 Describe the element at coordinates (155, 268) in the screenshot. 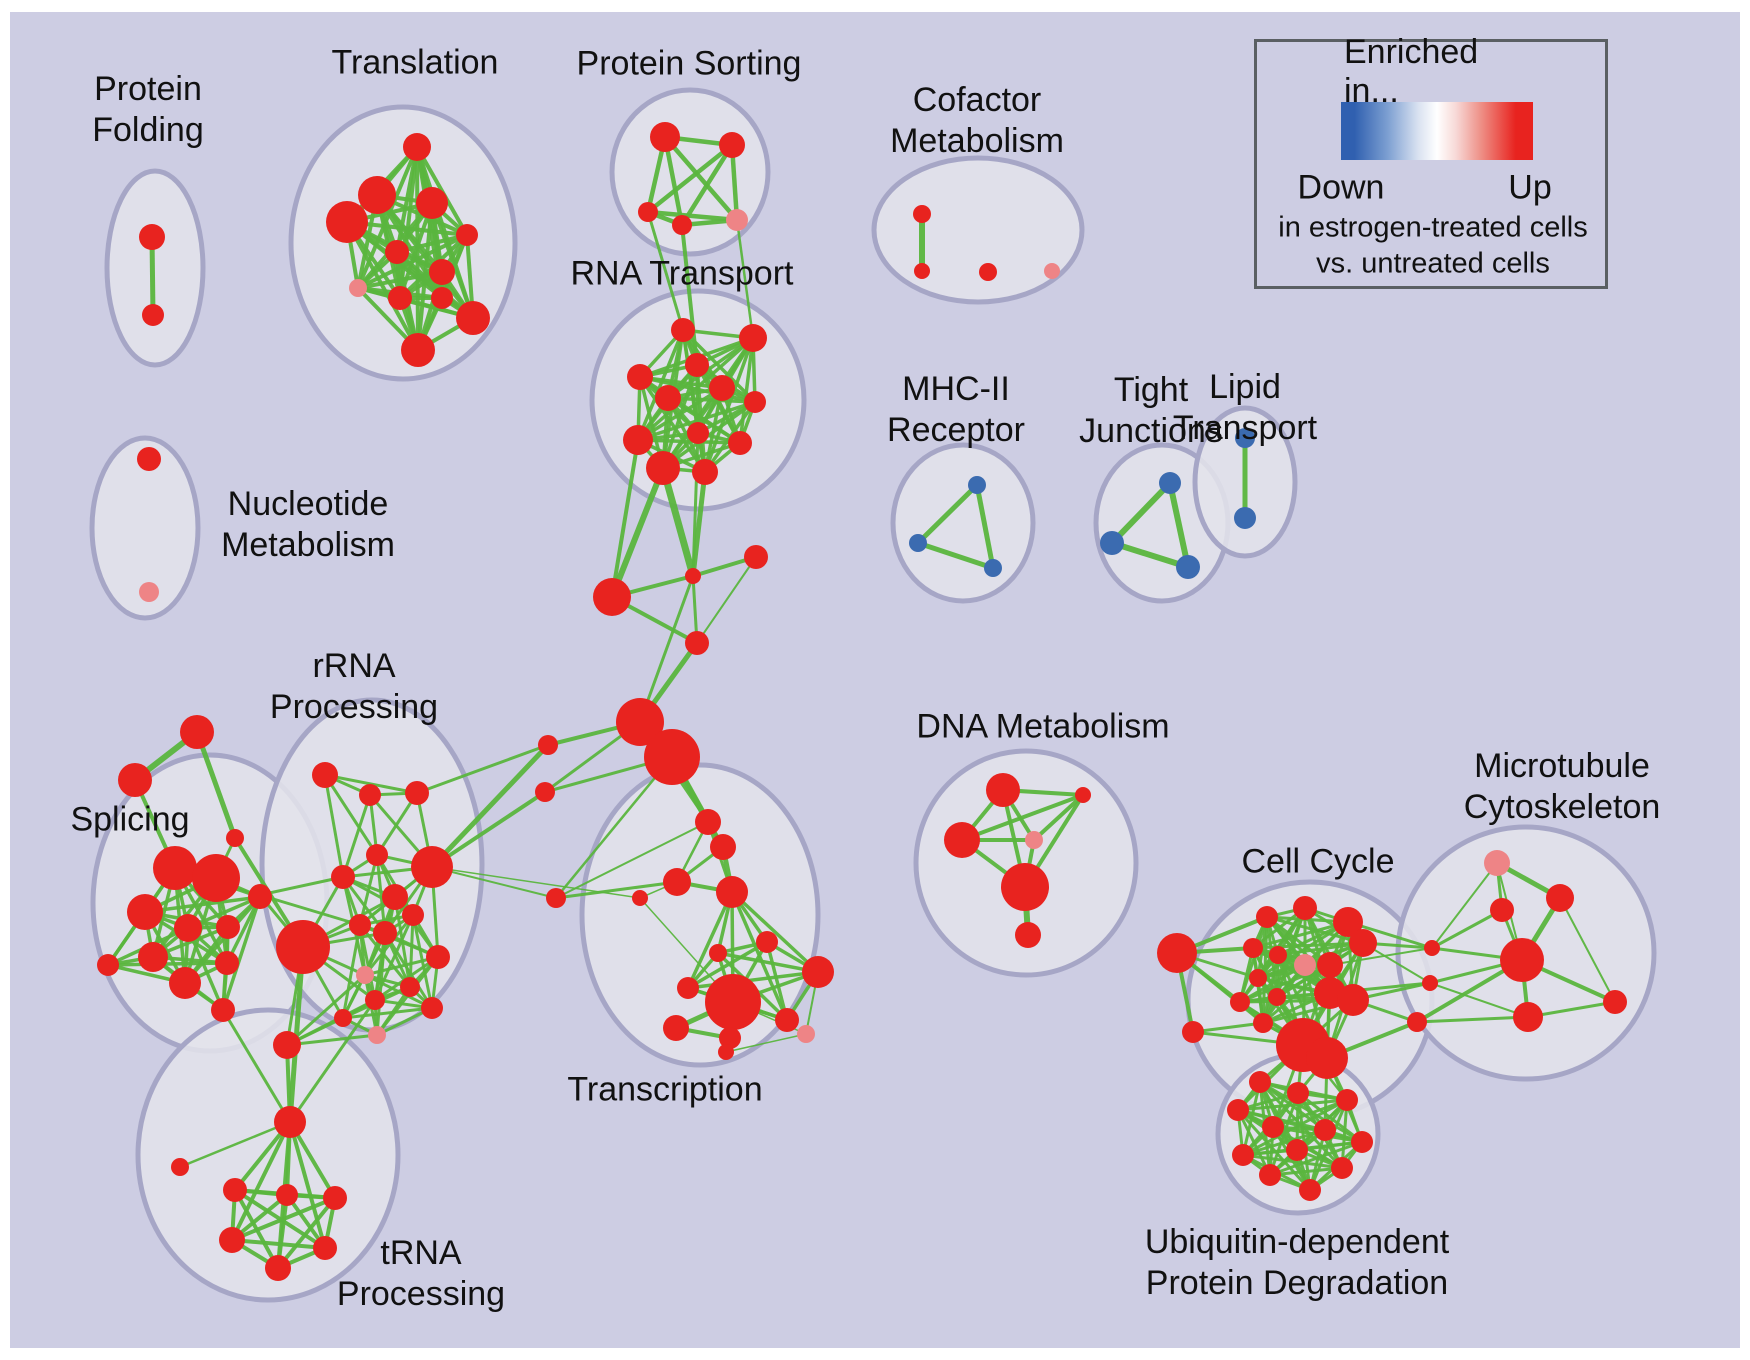

I see `hull-protein-folding` at that location.